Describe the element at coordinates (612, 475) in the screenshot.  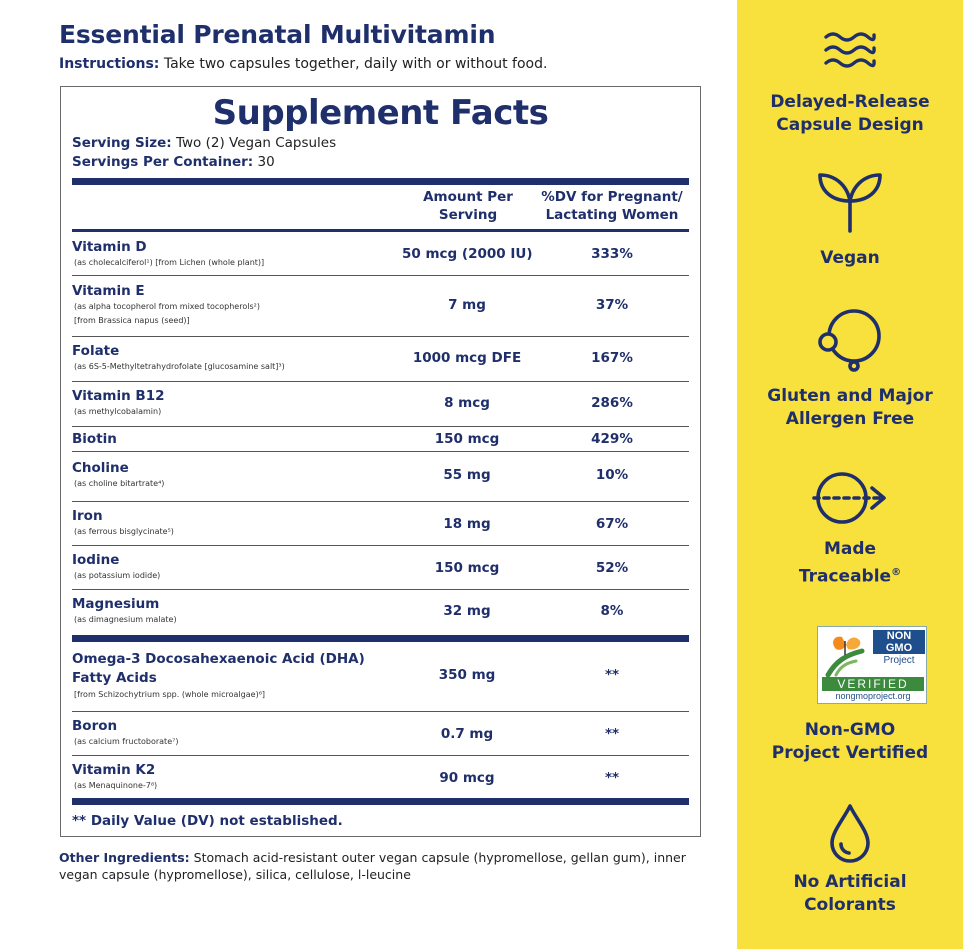
I see `nutrient-dv: 10%` at that location.